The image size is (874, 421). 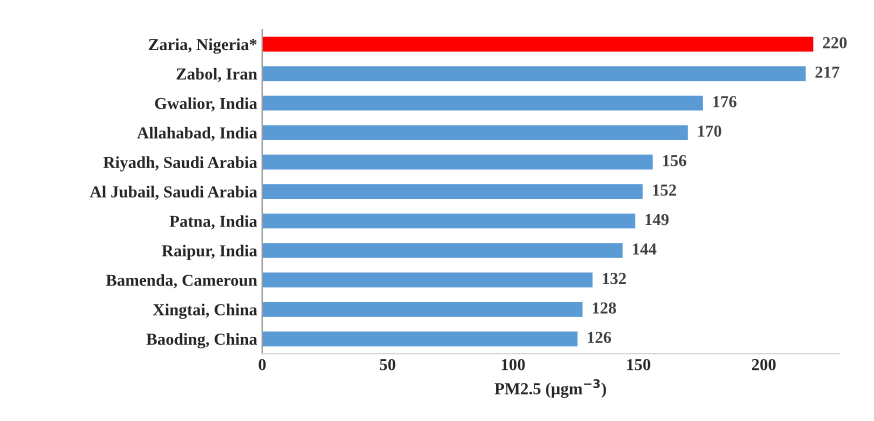 What do you see at coordinates (600, 338) in the screenshot?
I see `data-label: 126` at bounding box center [600, 338].